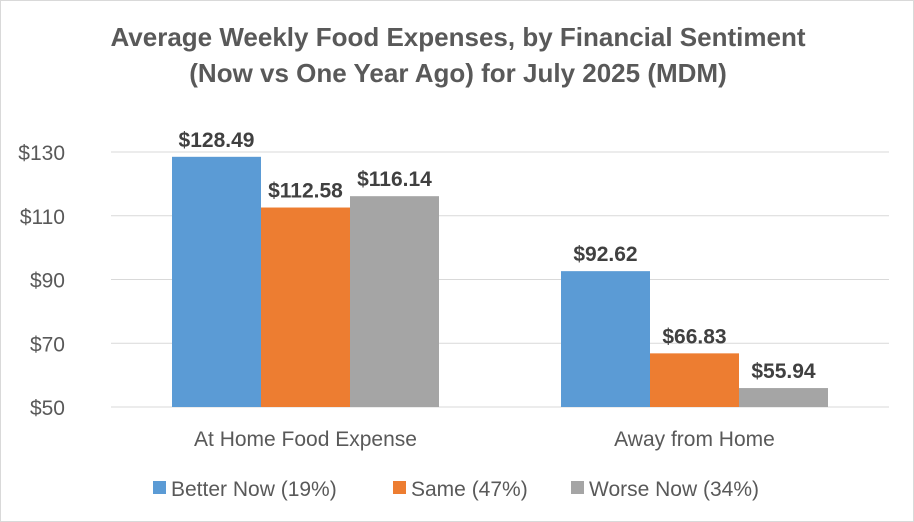 The width and height of the screenshot is (914, 522). What do you see at coordinates (469, 489) in the screenshot?
I see `legend-label-2: Same (47%)` at bounding box center [469, 489].